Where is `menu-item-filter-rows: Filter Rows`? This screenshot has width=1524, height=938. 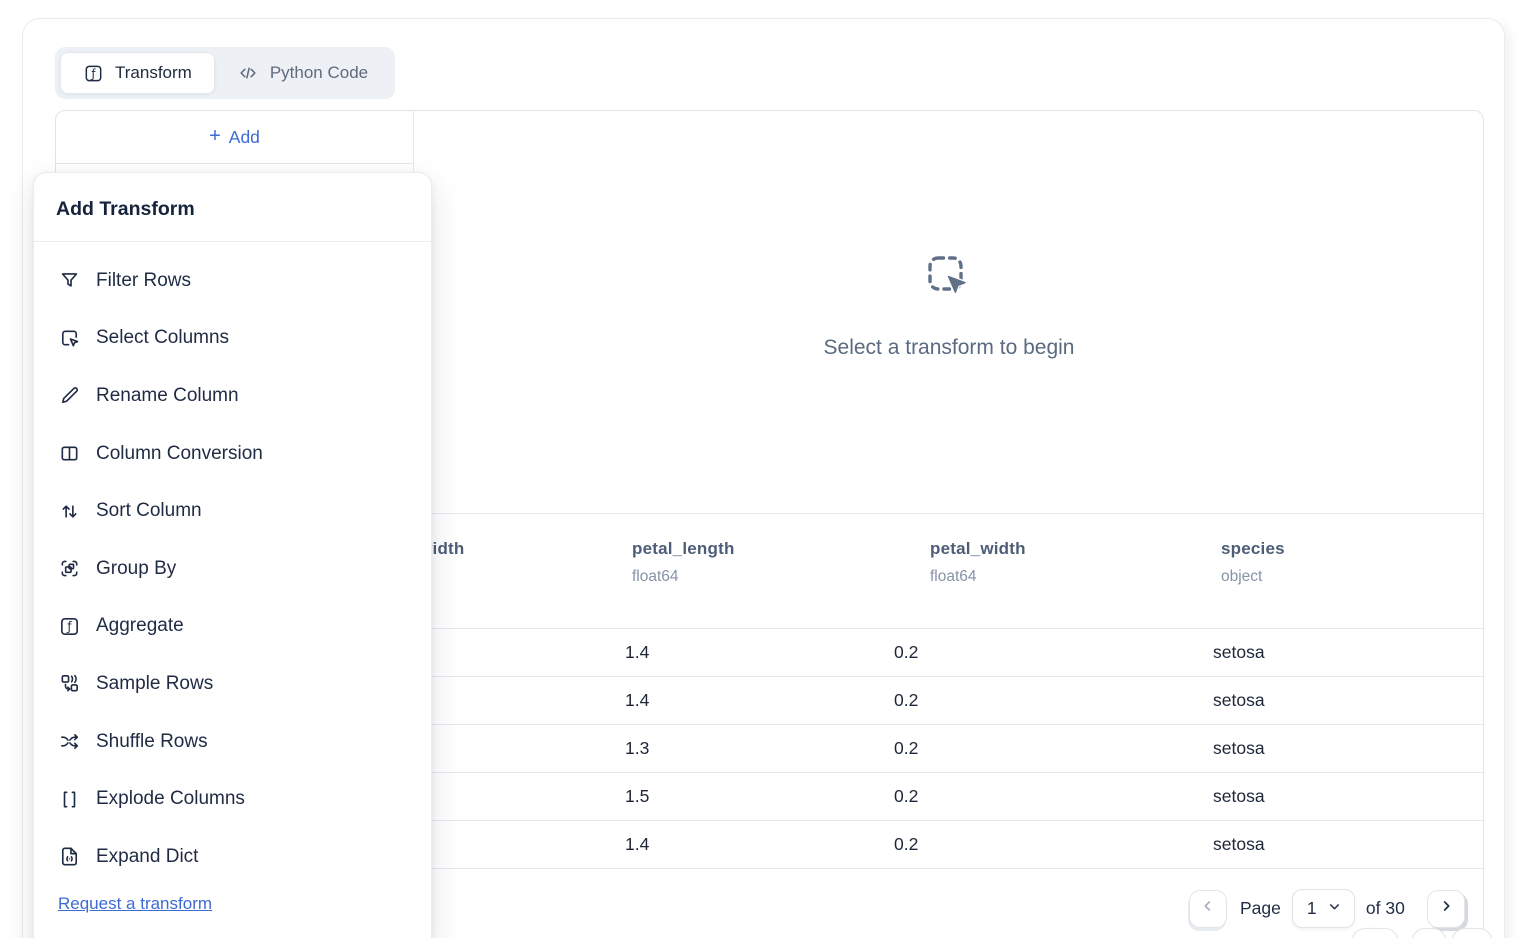 menu-item-filter-rows: Filter Rows is located at coordinates (232, 281).